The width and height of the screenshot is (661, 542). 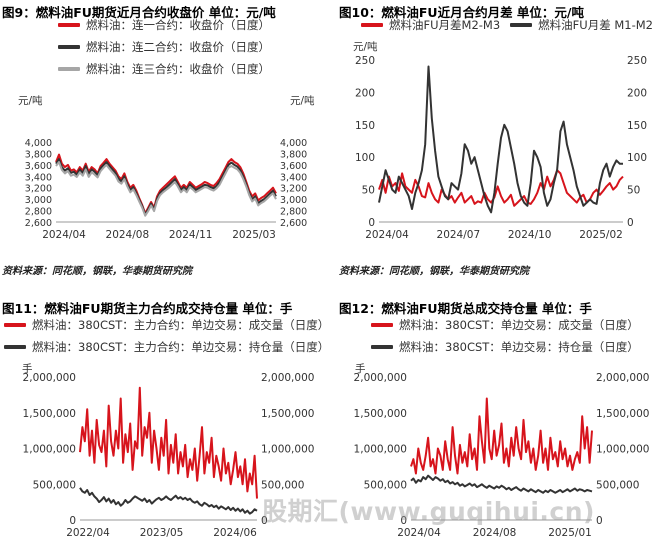 What do you see at coordinates (38, 223) in the screenshot?
I see `y-tick-label-left: 2,600` at bounding box center [38, 223].